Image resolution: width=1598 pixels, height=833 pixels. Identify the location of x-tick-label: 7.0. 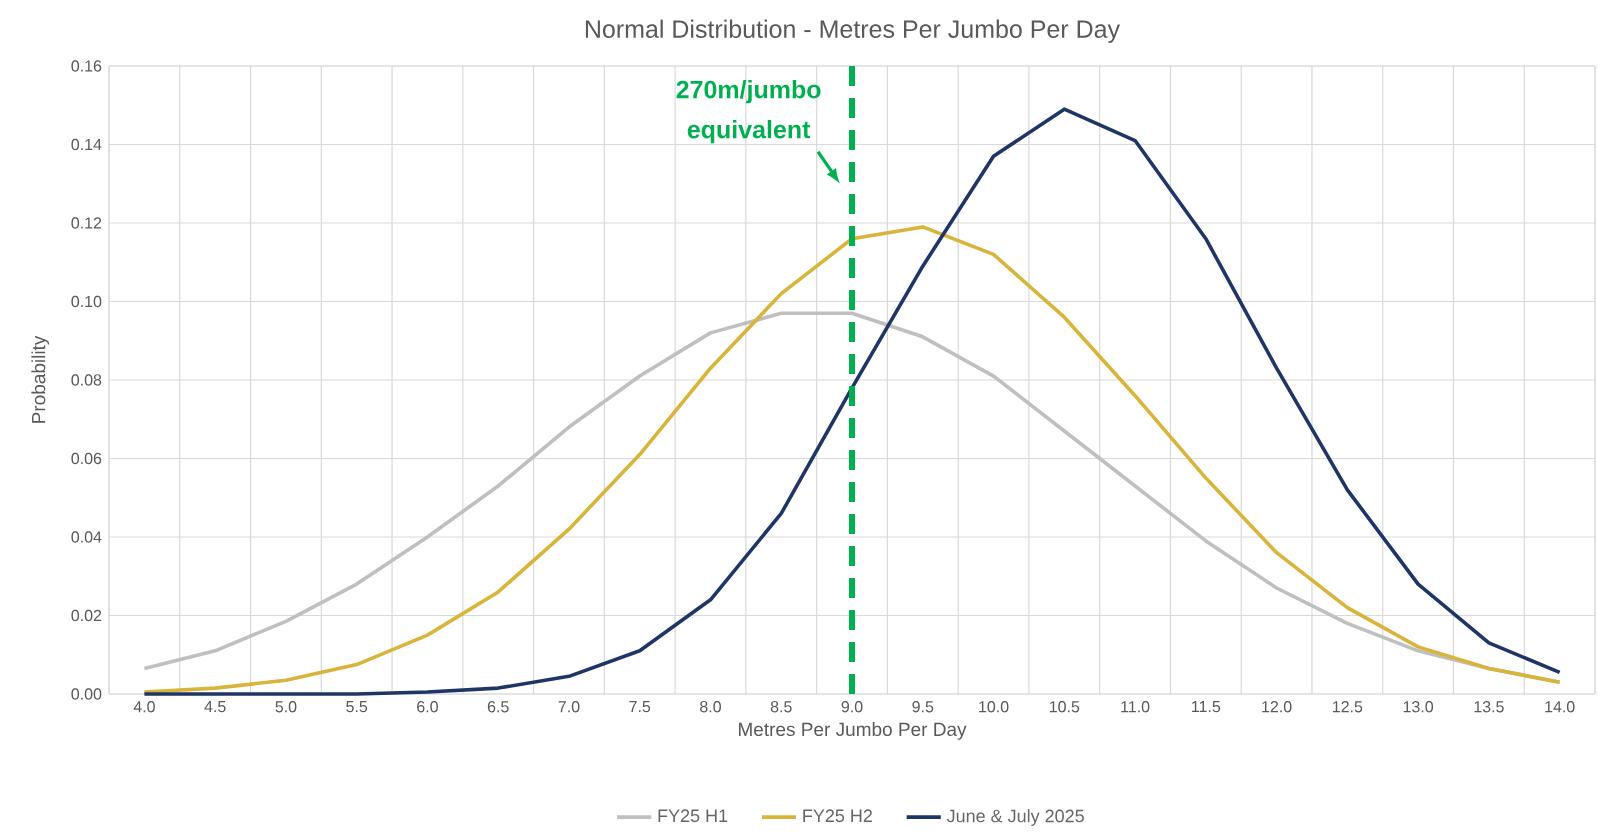
(569, 707).